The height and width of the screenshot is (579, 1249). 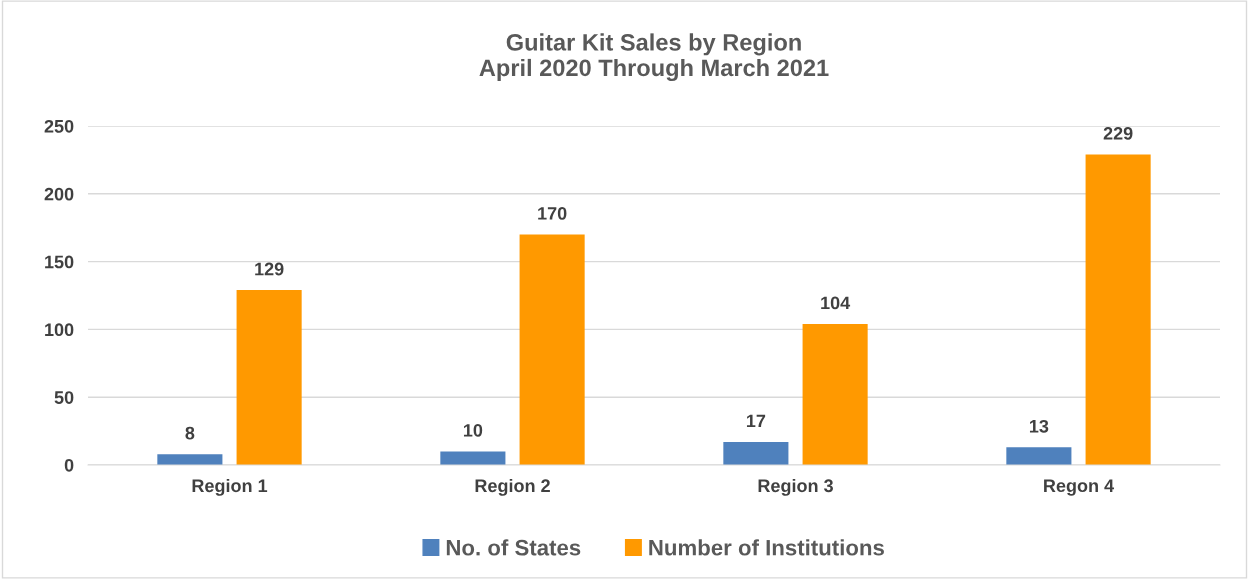 What do you see at coordinates (1039, 426) in the screenshot?
I see `data-label: 13` at bounding box center [1039, 426].